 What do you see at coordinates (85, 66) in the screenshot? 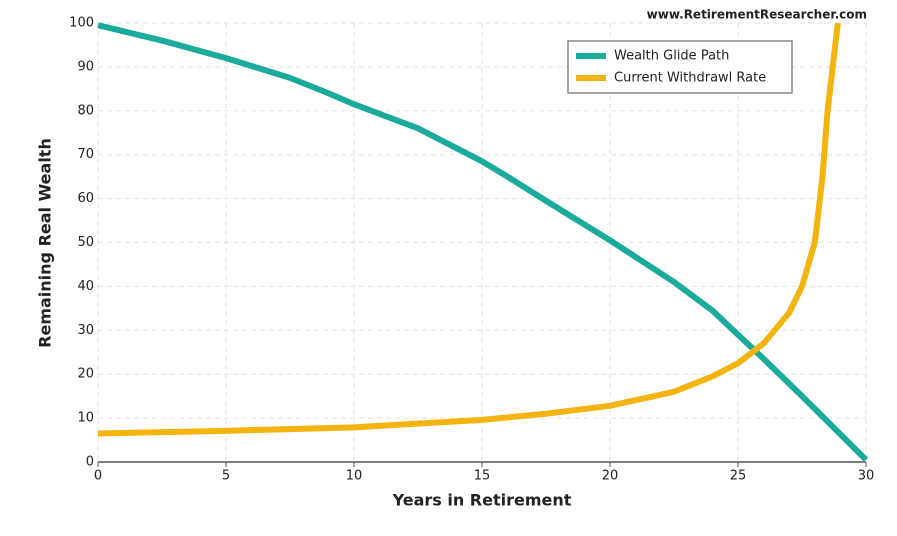
I see `y-tick-label: 90` at bounding box center [85, 66].